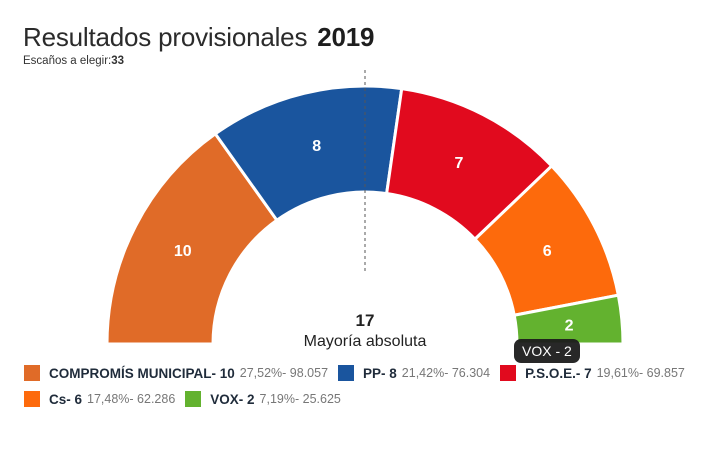  I want to click on legend-item-cs: Cs- 6 17,48%- 62.286, so click(99, 399).